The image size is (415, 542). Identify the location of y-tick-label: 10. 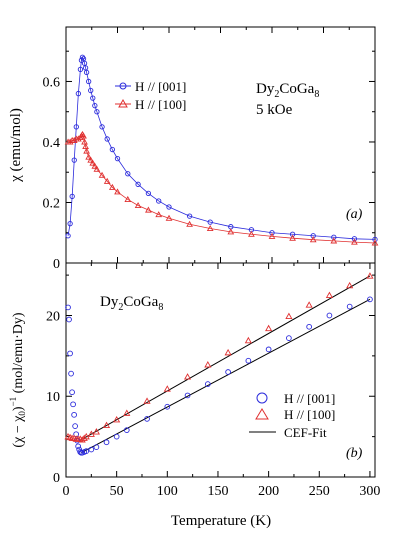
(53, 397).